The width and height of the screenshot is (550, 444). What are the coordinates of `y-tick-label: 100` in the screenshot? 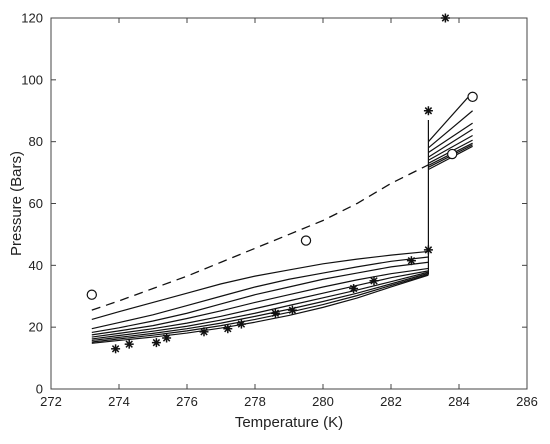 It's located at (32, 79).